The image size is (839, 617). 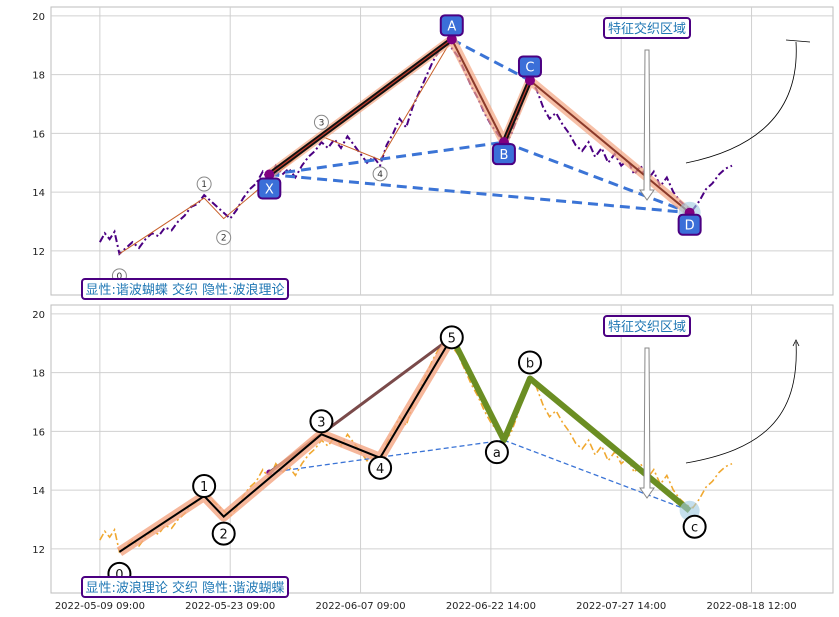 I want to click on top-label-box-frame, so click(x=185, y=289).